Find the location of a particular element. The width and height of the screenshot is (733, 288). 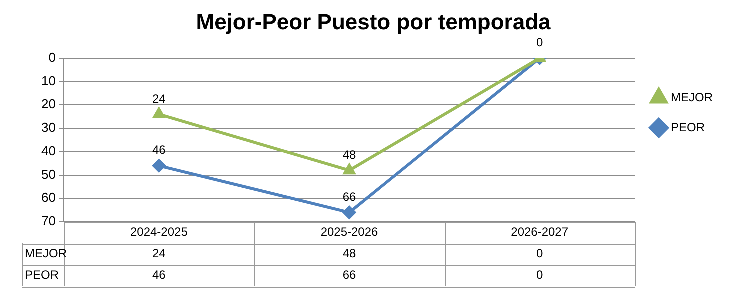

data-label: 46 is located at coordinates (159, 275).